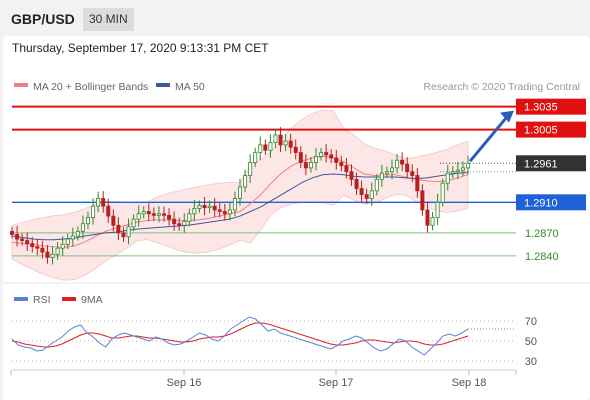 This screenshot has height=400, width=590. Describe the element at coordinates (541, 108) in the screenshot. I see `resistance-label: 1.3035` at that location.